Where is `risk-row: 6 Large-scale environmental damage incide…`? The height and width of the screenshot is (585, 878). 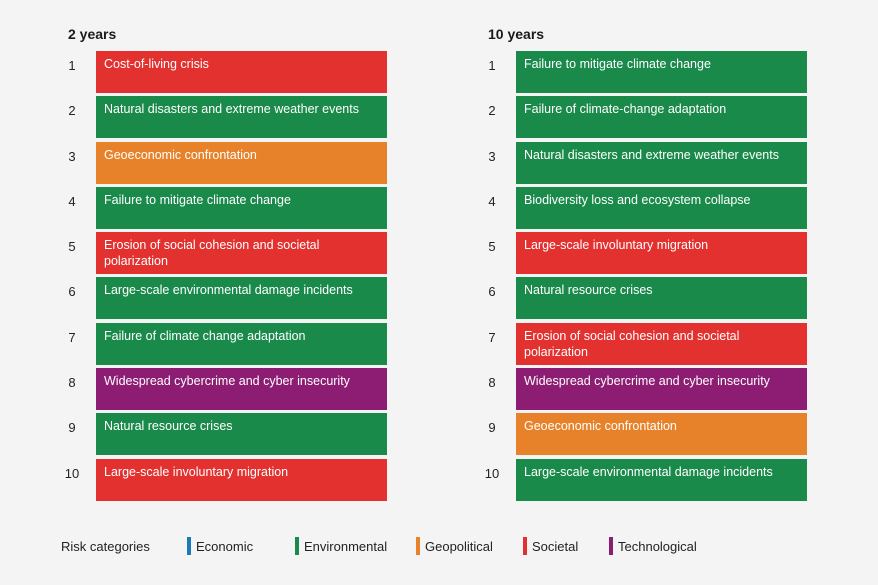
risk-row: 6 Large-scale environmental damage incide… is located at coordinates (223, 299).